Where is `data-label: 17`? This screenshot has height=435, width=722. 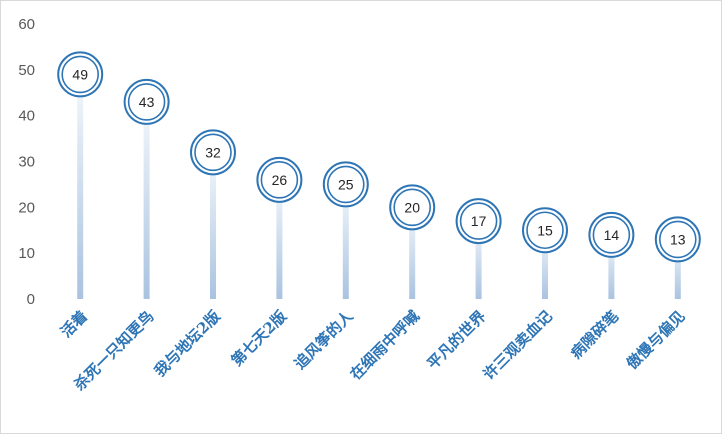 data-label: 17 is located at coordinates (479, 221).